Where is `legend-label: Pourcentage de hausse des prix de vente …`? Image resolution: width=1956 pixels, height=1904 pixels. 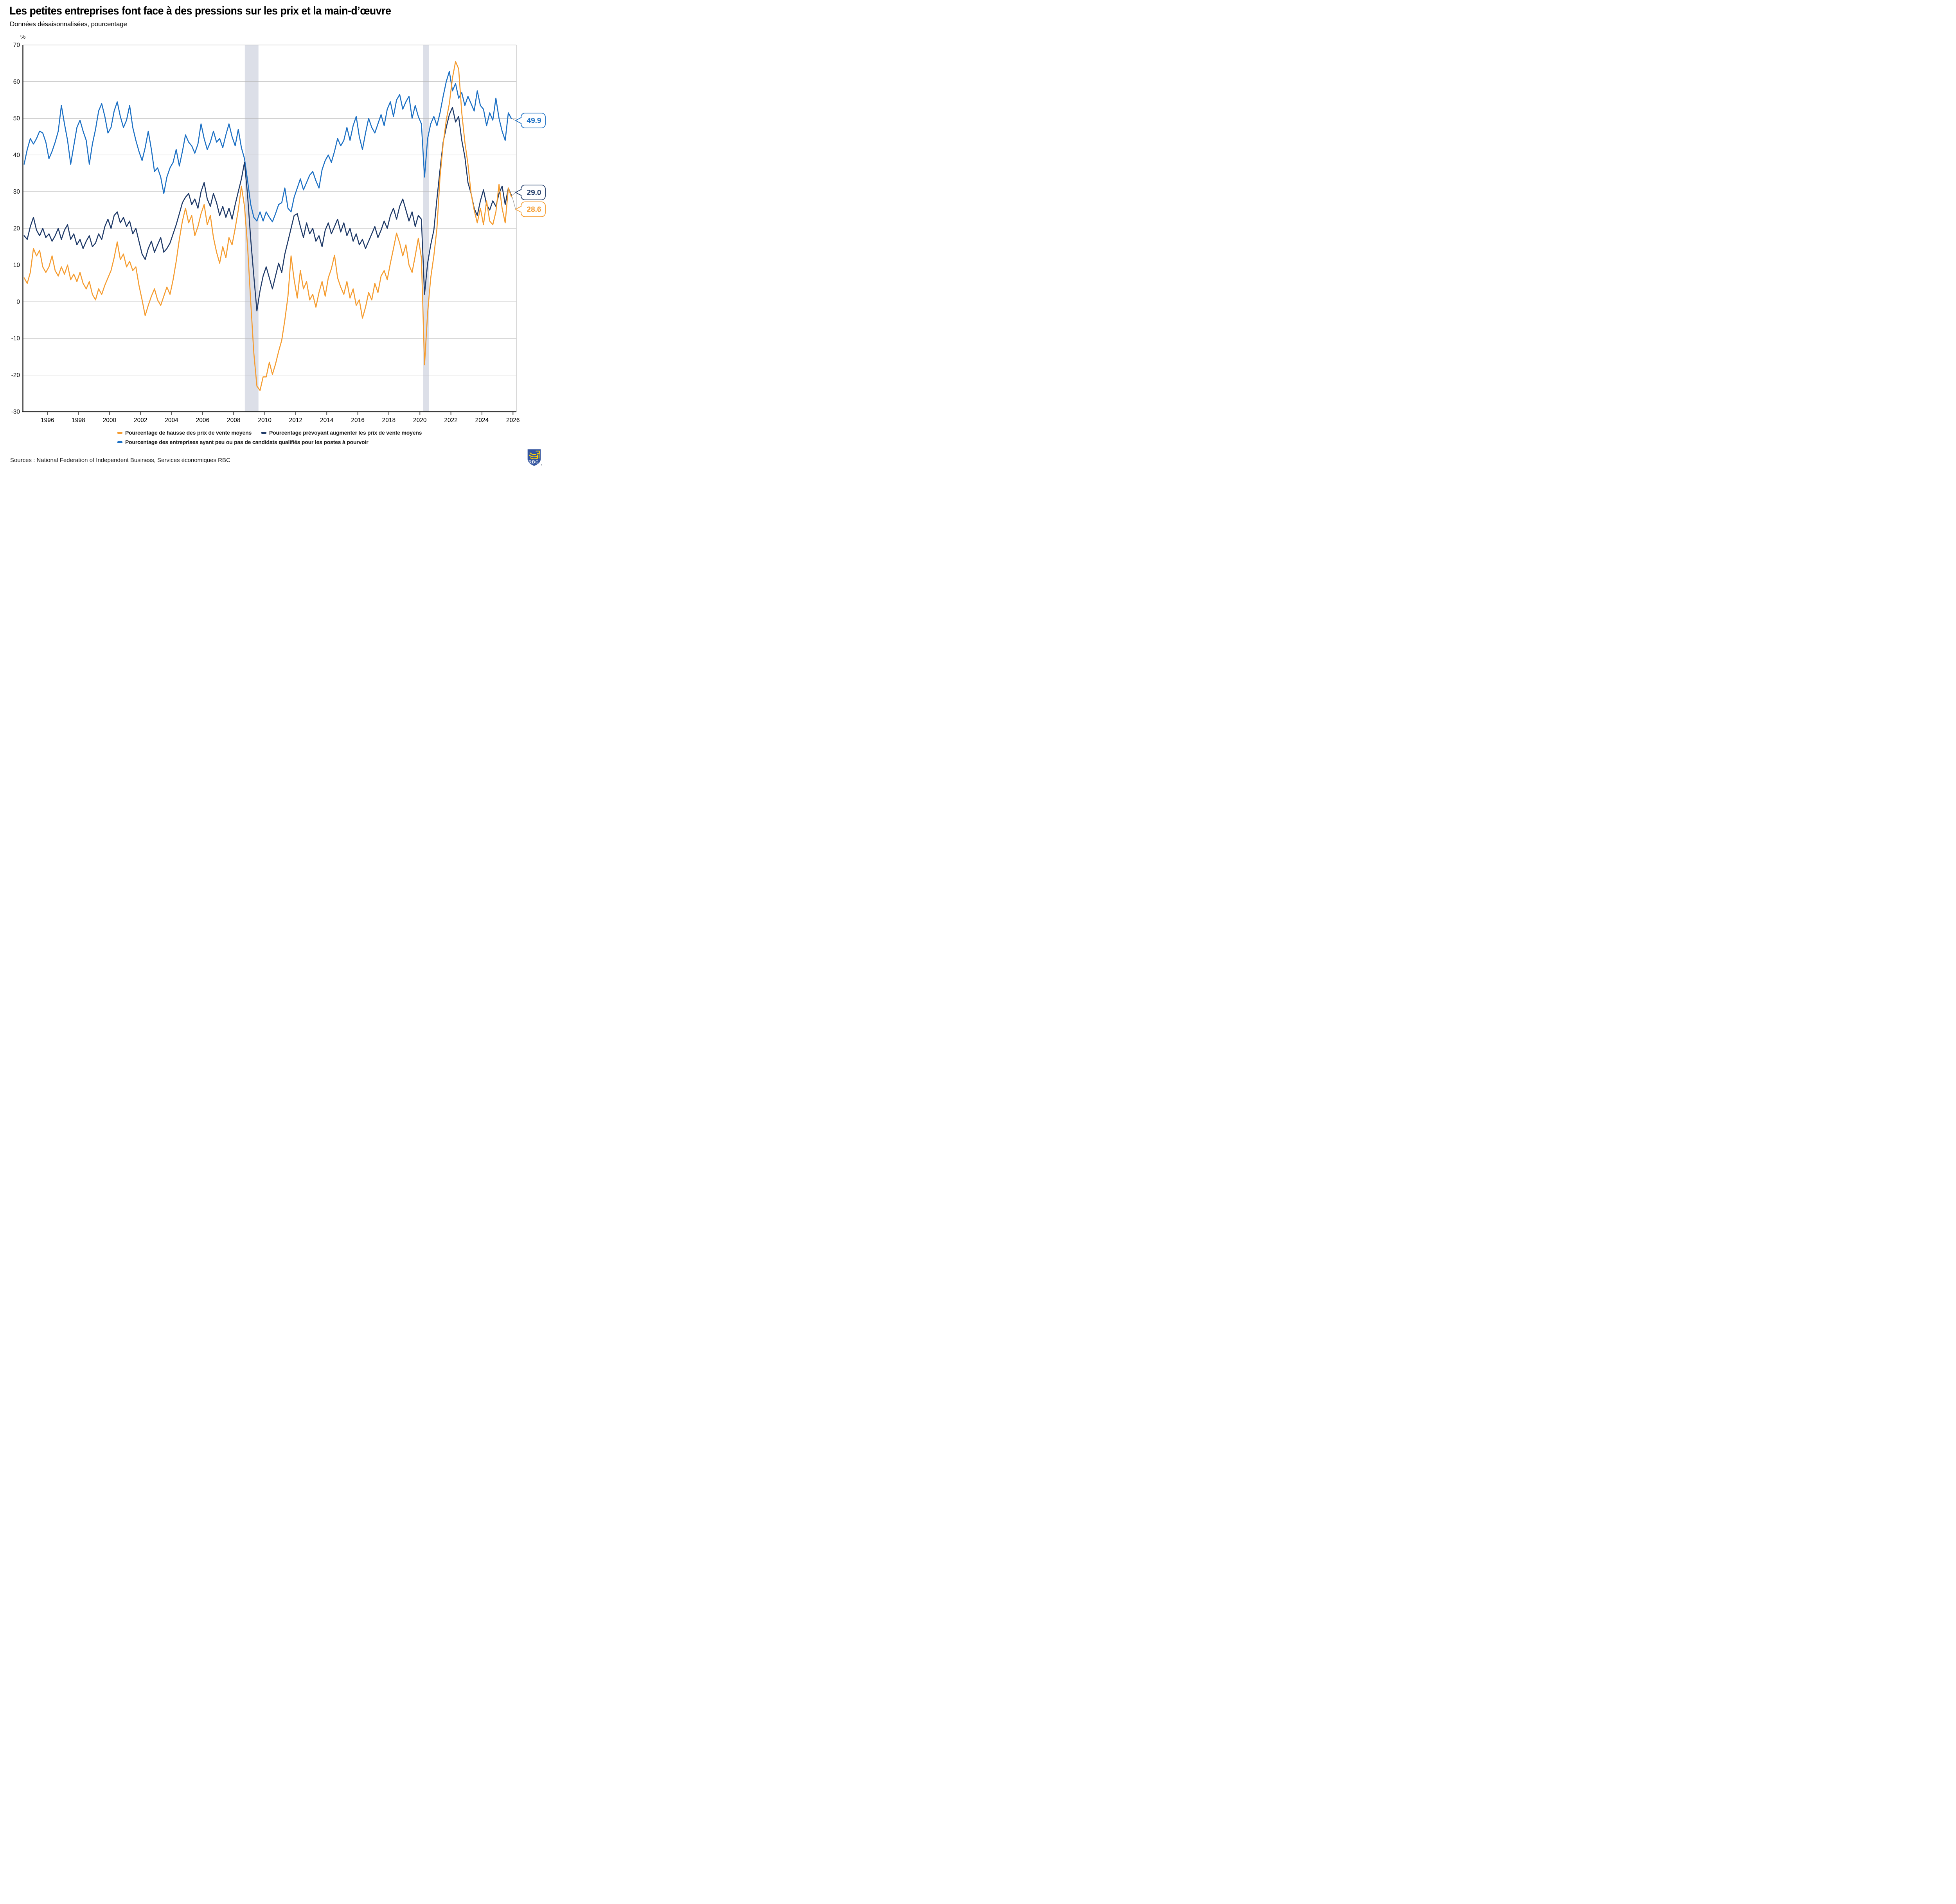
legend-label: Pourcentage de hausse des prix de vente … is located at coordinates (188, 433).